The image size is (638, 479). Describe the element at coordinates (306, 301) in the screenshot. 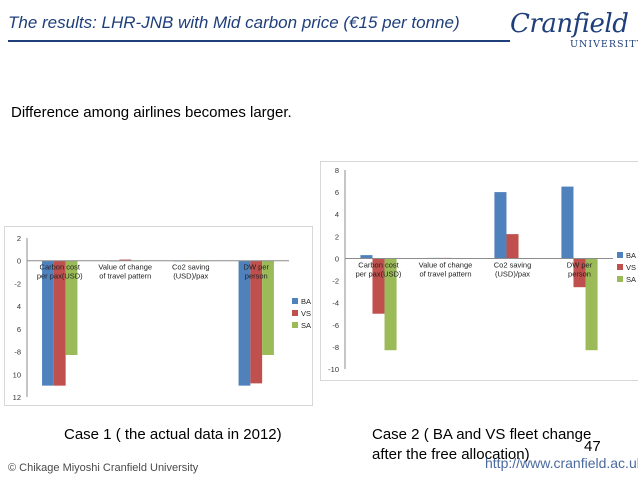

I see `case1-legend-label: BA` at that location.